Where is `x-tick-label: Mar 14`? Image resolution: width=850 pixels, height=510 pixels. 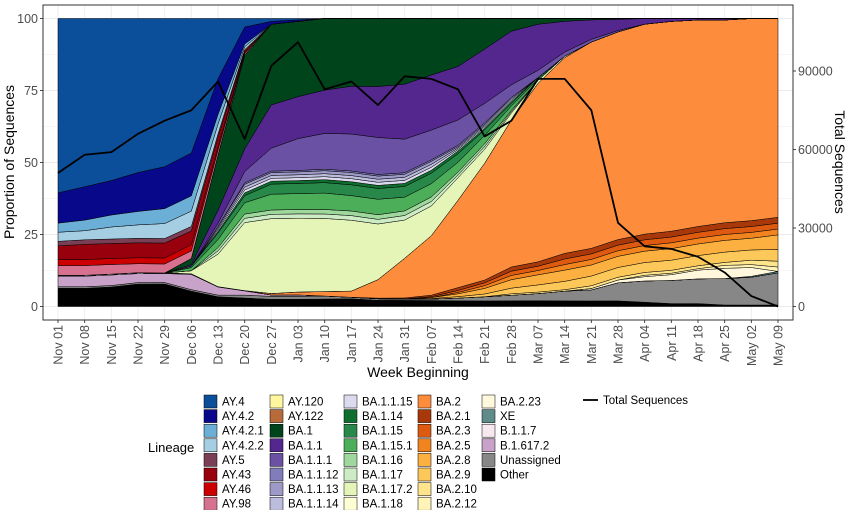 x-tick-label: Mar 14 is located at coordinates (565, 344).